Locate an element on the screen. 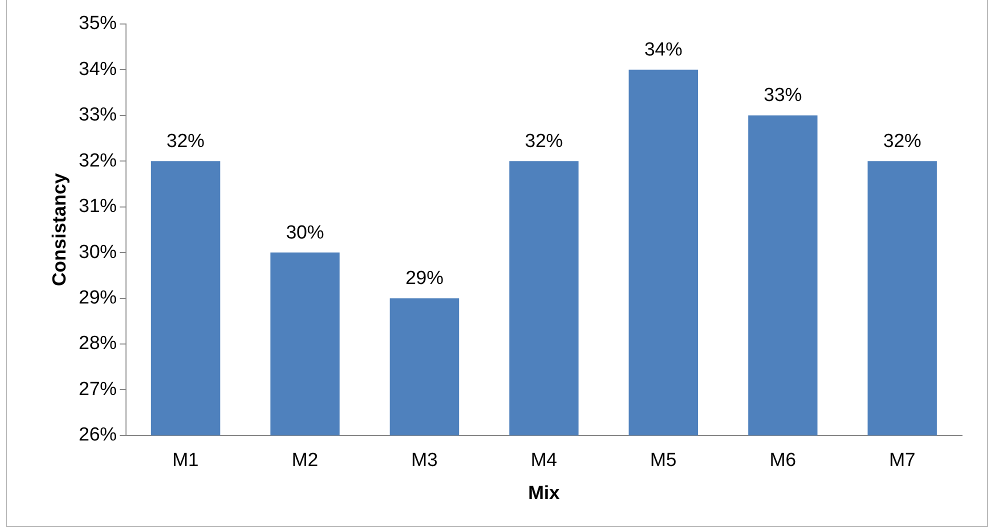 The width and height of the screenshot is (990, 529). data-label: 33% is located at coordinates (783, 95).